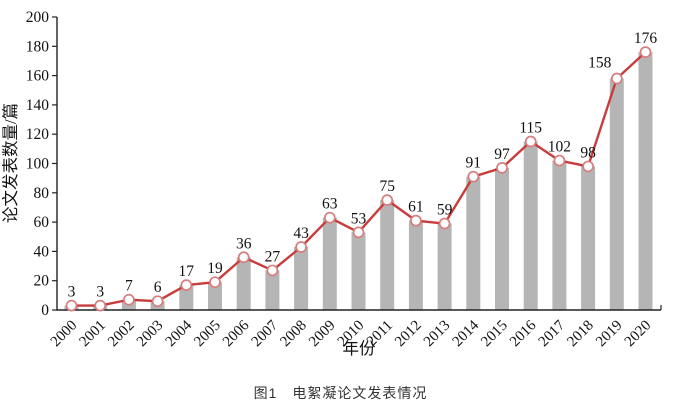 This screenshot has height=418, width=681. What do you see at coordinates (64, 334) in the screenshot?
I see `x-tick-label-2000: 2000` at bounding box center [64, 334].